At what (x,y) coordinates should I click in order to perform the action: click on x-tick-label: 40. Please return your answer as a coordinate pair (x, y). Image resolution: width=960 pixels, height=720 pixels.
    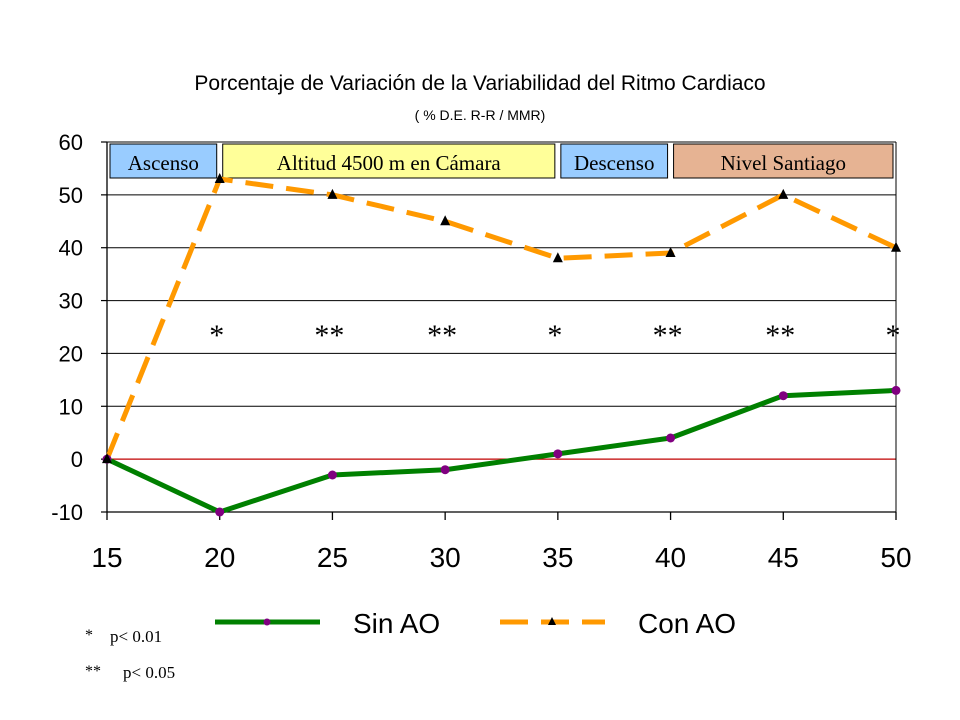
    Looking at the image, I should click on (670, 557).